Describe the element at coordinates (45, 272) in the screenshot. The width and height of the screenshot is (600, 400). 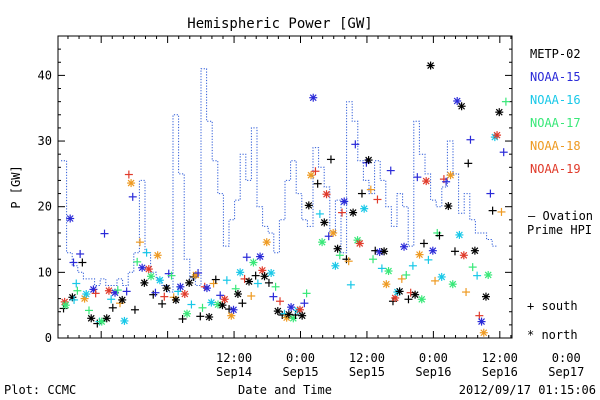
I see `y-tick-label: 10` at that location.